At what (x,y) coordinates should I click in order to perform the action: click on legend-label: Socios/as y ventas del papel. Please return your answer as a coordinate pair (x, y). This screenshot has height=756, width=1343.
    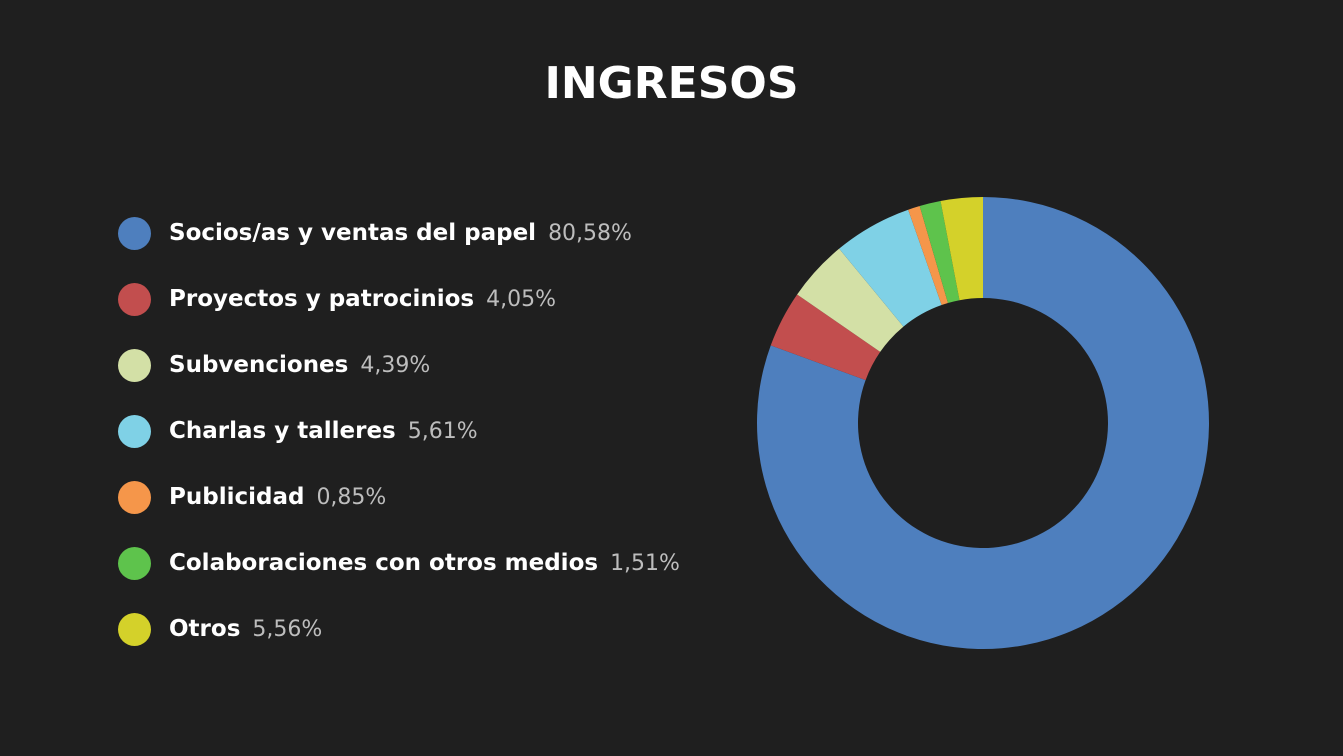
    Looking at the image, I should click on (353, 233).